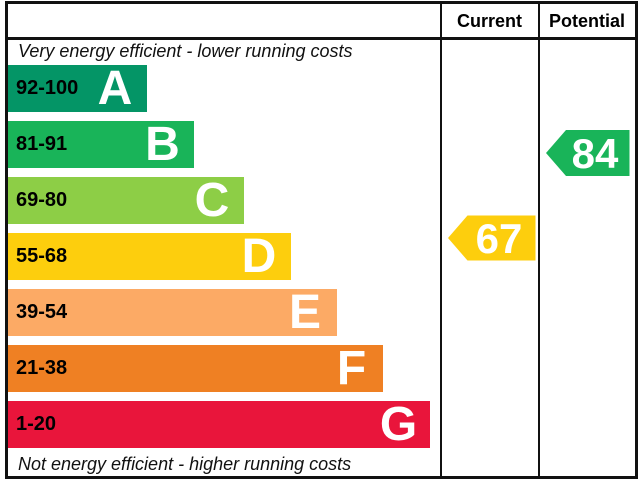 The width and height of the screenshot is (640, 479). What do you see at coordinates (499, 238) in the screenshot?
I see `svg-text: 67` at bounding box center [499, 238].